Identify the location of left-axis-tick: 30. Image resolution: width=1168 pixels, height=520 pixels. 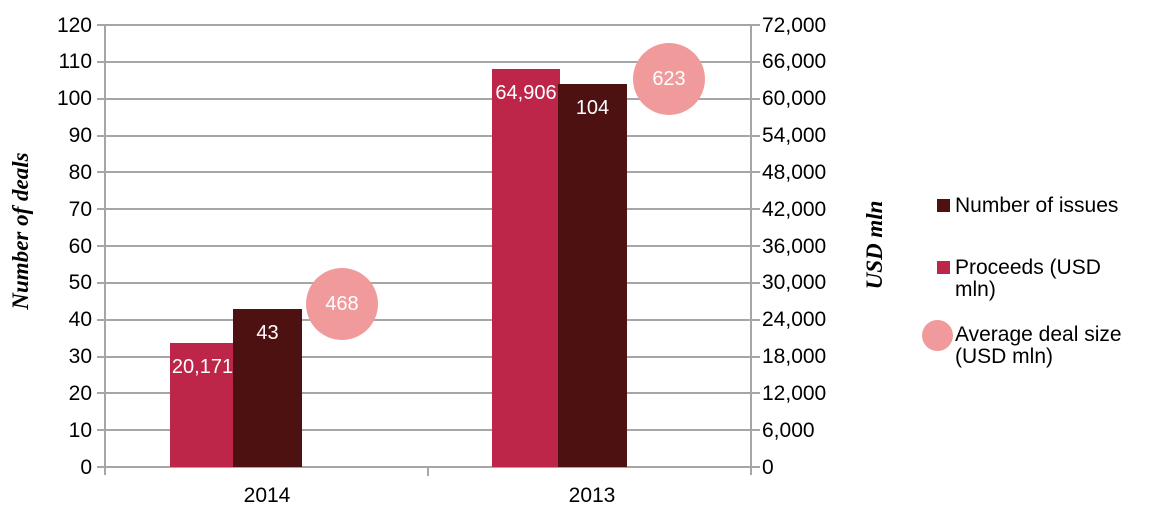
(80, 356).